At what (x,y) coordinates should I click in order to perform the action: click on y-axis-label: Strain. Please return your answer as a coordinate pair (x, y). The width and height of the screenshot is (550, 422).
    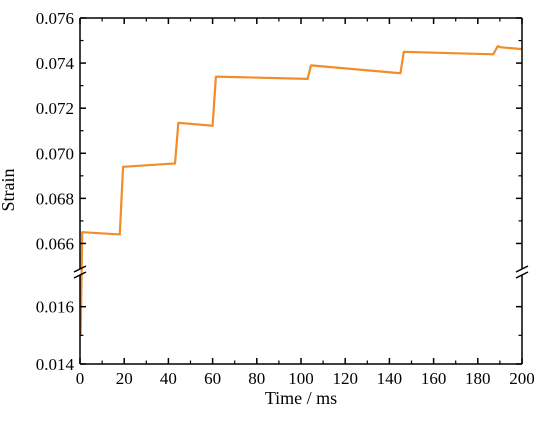
    Looking at the image, I should click on (9, 190).